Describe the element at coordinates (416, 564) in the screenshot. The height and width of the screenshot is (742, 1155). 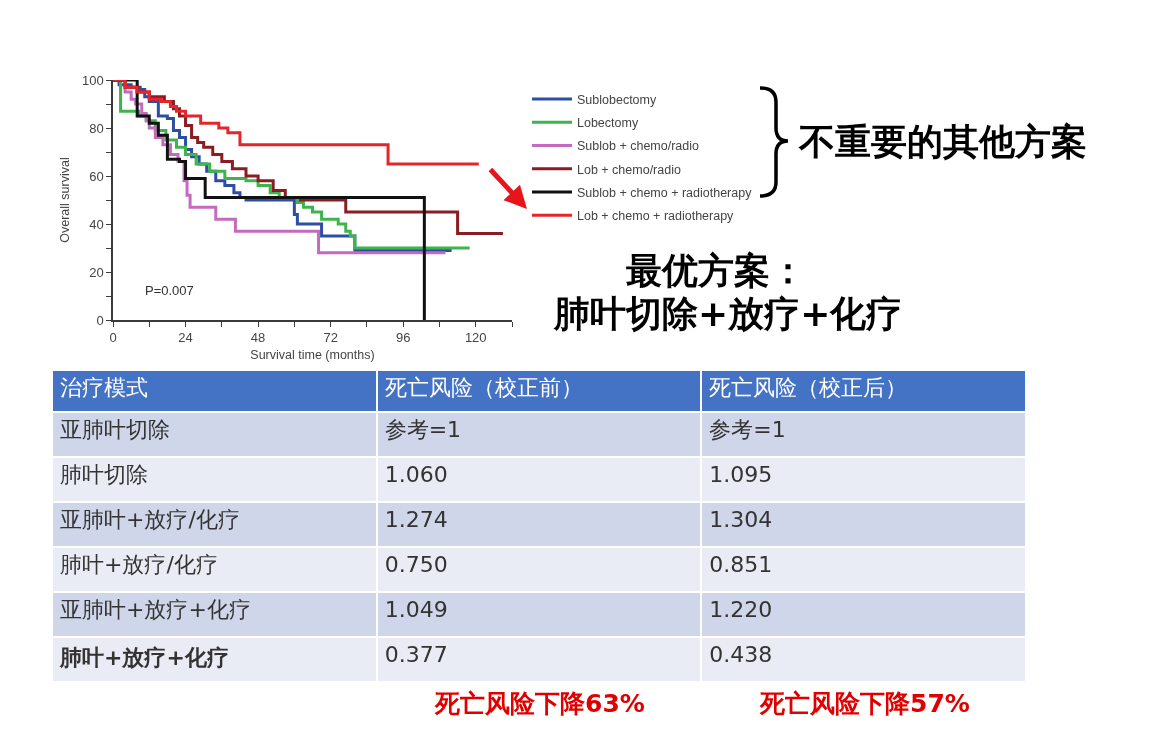
I see `text: 0.750` at that location.